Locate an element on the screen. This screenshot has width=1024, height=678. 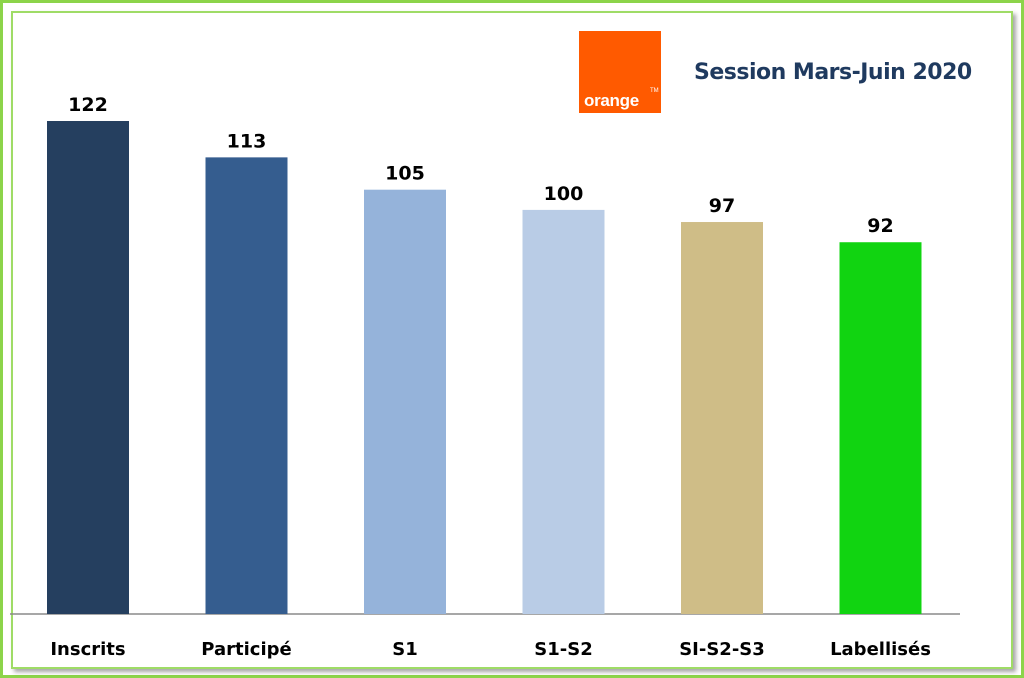
value-label-3: 100 is located at coordinates (564, 194).